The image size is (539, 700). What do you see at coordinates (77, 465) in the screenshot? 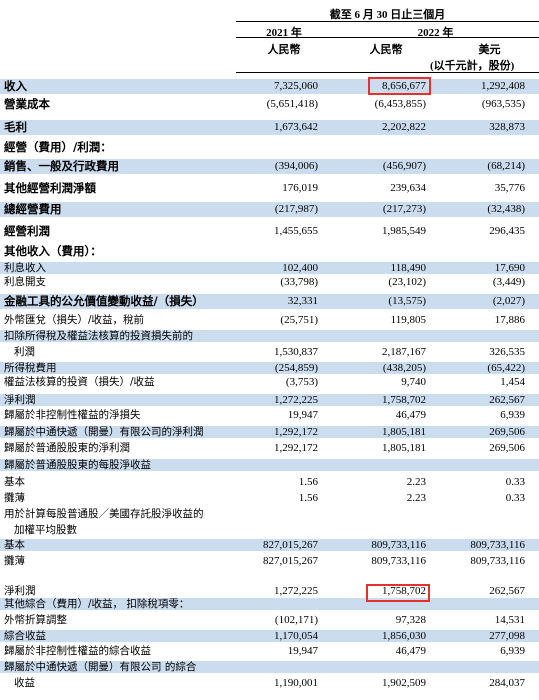
I see `row-label: 歸屬於普通股股東的每股淨收益` at bounding box center [77, 465].